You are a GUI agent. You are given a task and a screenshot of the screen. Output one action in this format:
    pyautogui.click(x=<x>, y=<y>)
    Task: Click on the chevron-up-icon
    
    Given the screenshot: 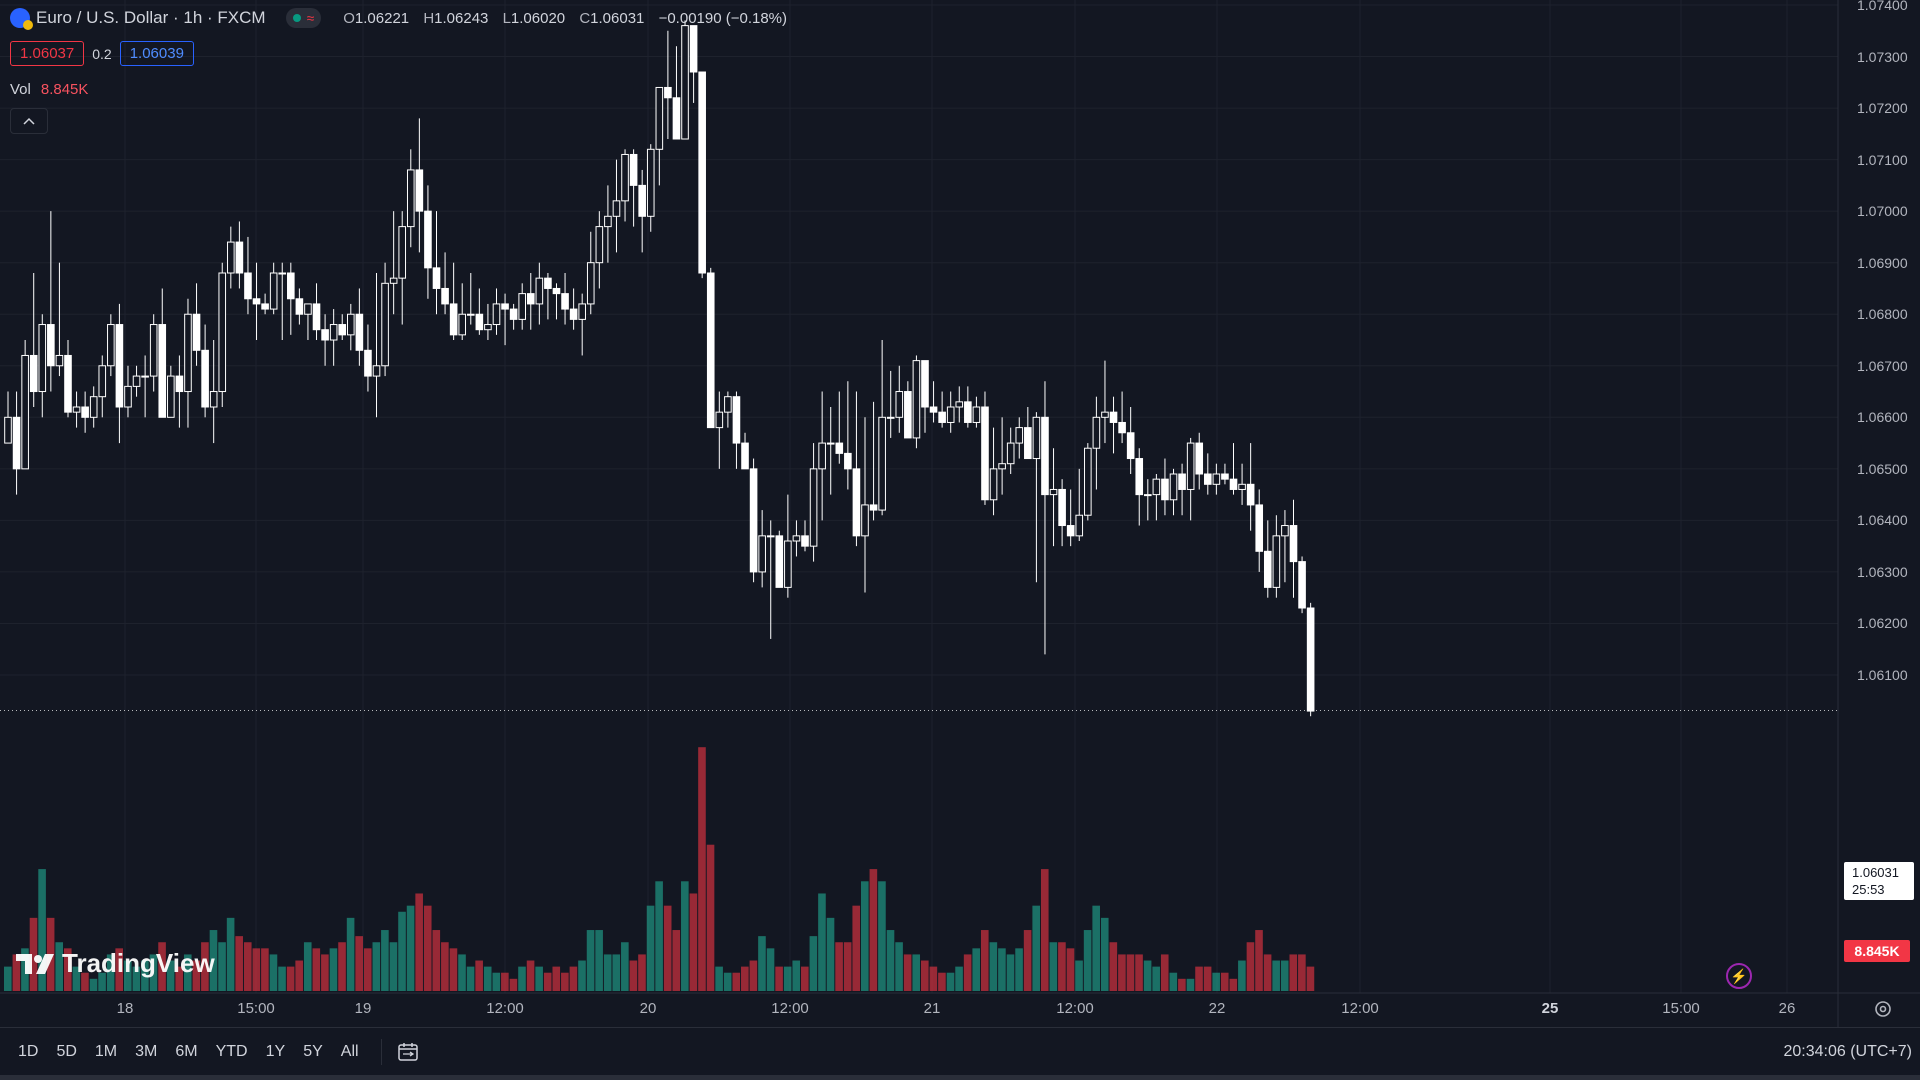 What is the action you would take?
    pyautogui.click(x=29, y=121)
    